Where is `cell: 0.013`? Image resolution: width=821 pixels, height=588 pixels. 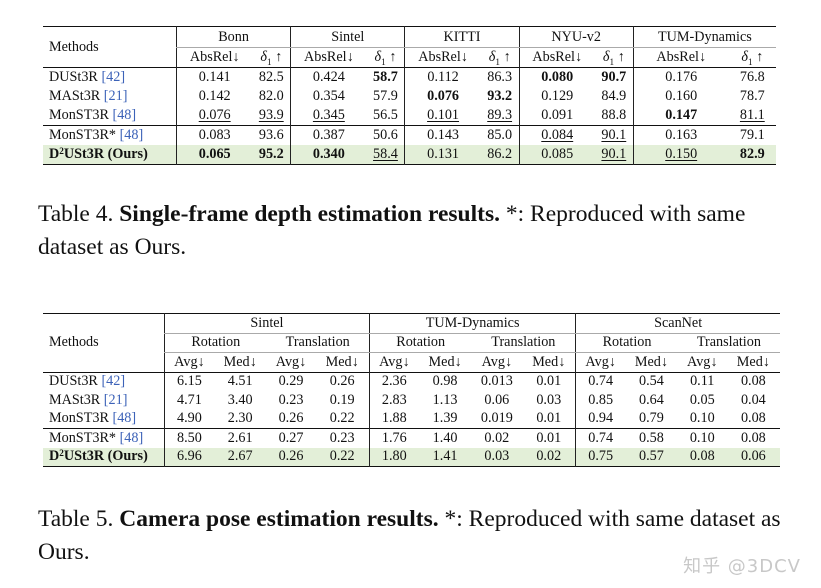
cell: 0.013 is located at coordinates (496, 381).